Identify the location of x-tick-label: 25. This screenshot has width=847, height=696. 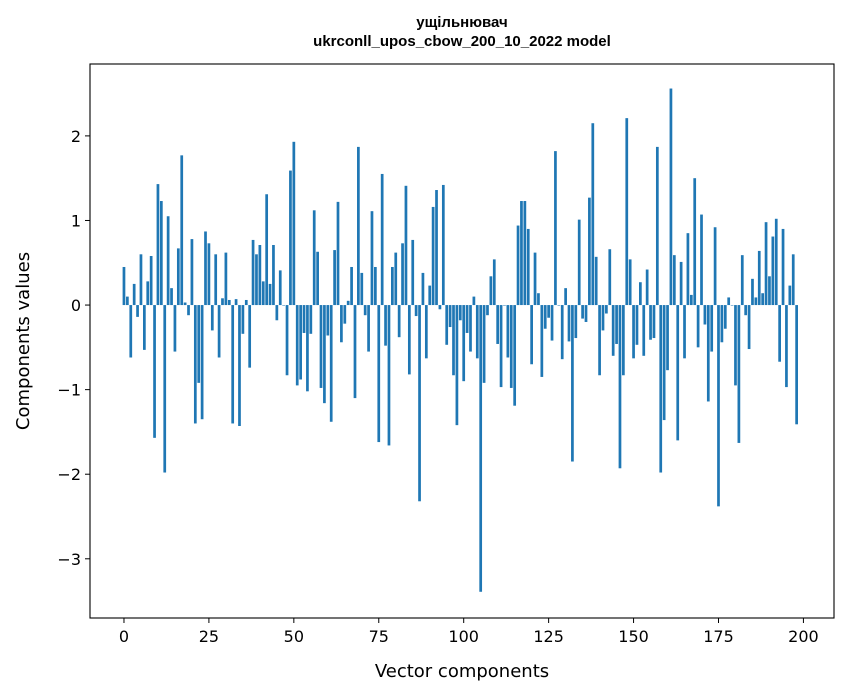
(209, 636).